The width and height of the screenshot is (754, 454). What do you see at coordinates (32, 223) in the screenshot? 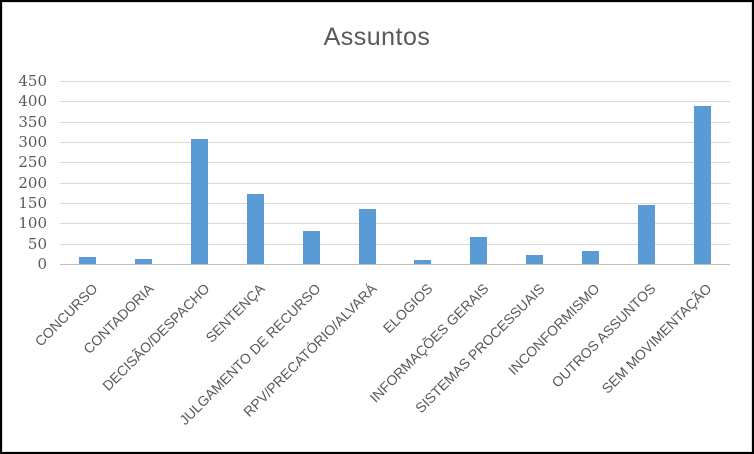
I see `y-tick-label: 100` at bounding box center [32, 223].